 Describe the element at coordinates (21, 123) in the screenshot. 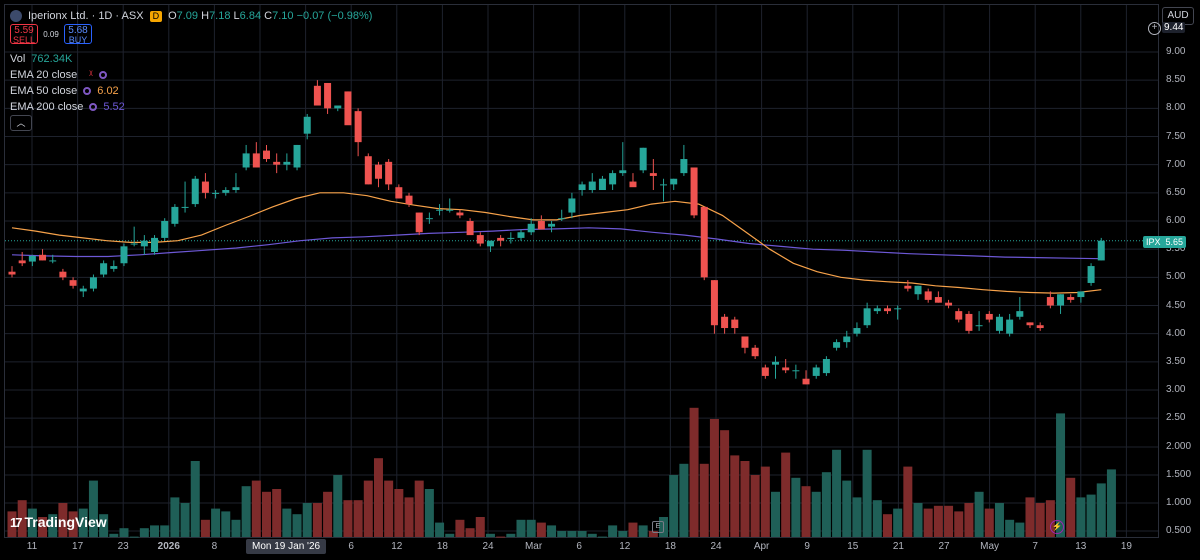

I see `collapse-legend-button: ︿` at that location.